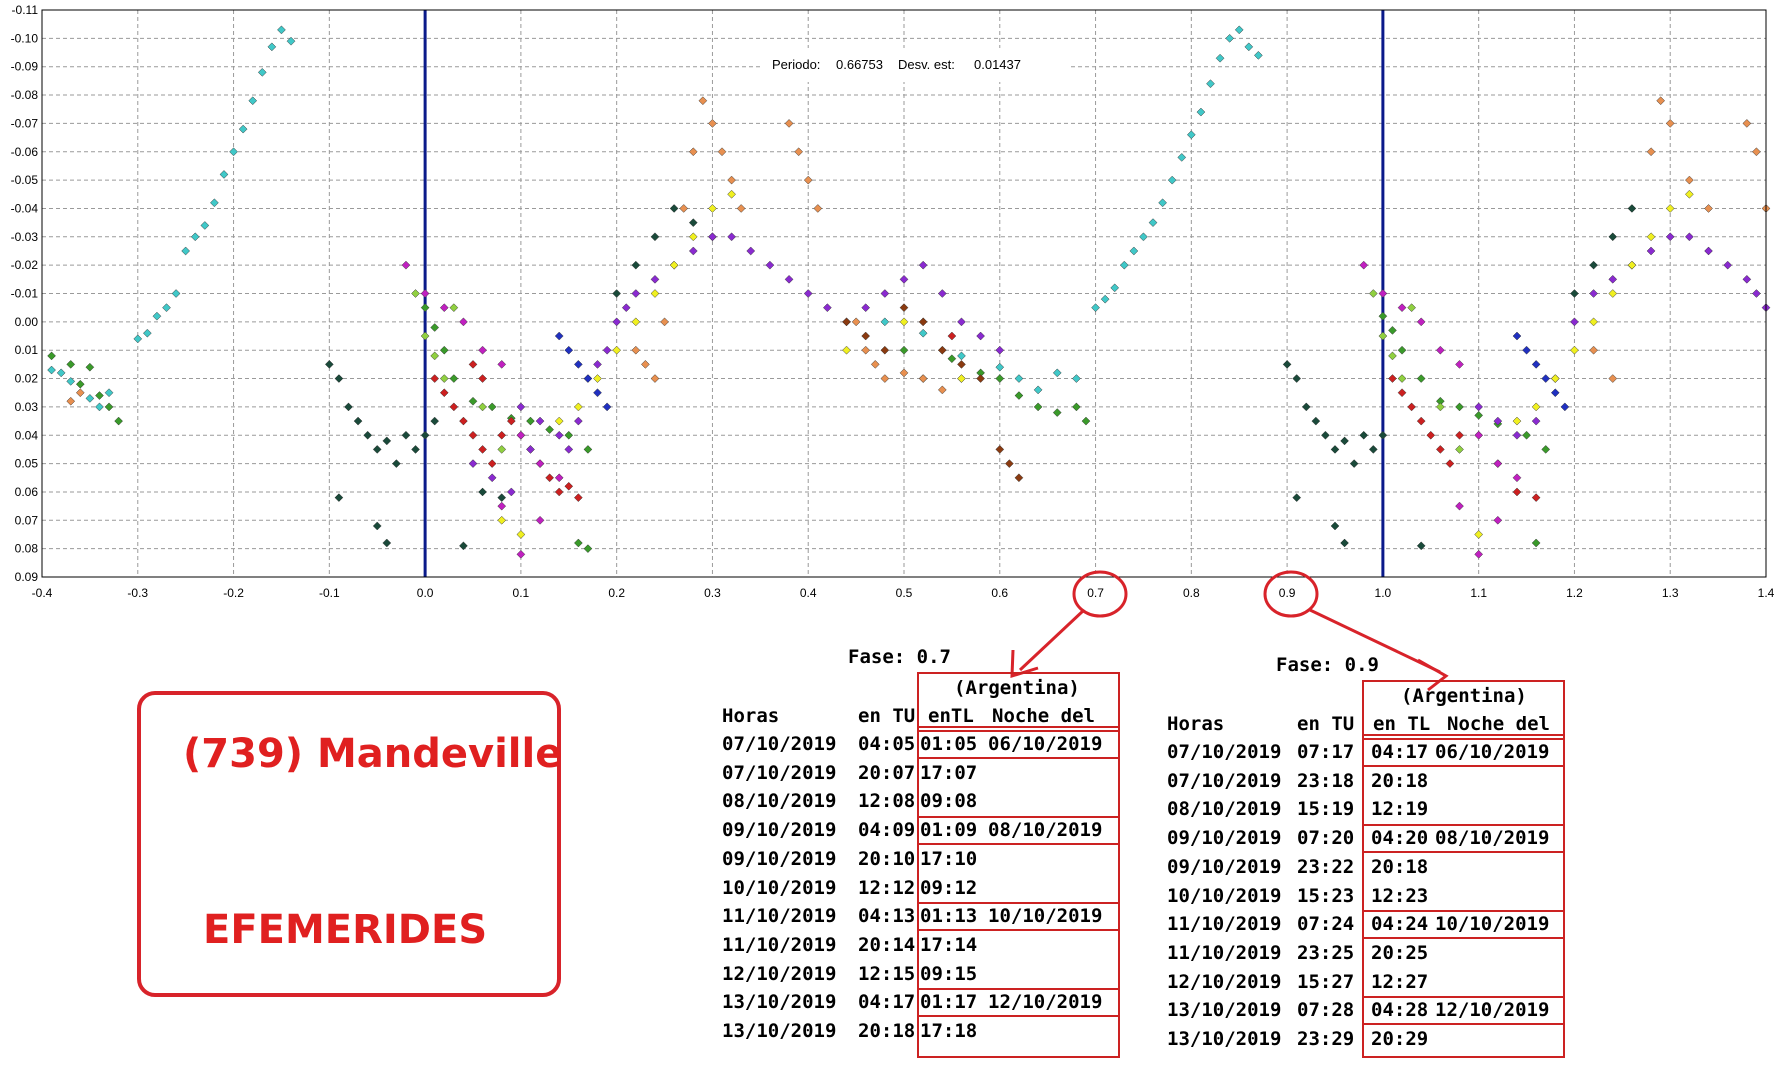 This screenshot has height=1077, width=1780. Describe the element at coordinates (1400, 1039) in the screenshot. I see `cell-tl: 20:29` at that location.